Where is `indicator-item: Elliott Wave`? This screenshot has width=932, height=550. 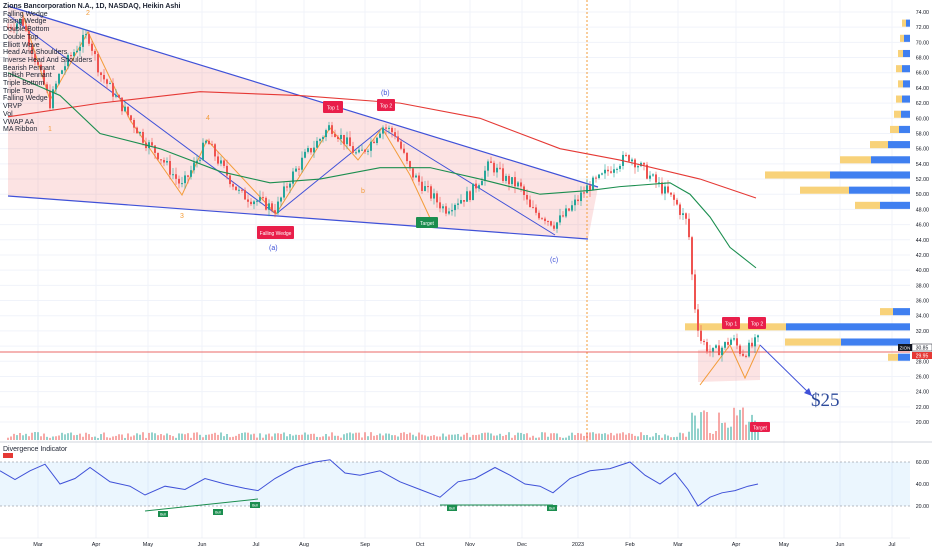 indicator-item: Elliott Wave is located at coordinates (21, 45).